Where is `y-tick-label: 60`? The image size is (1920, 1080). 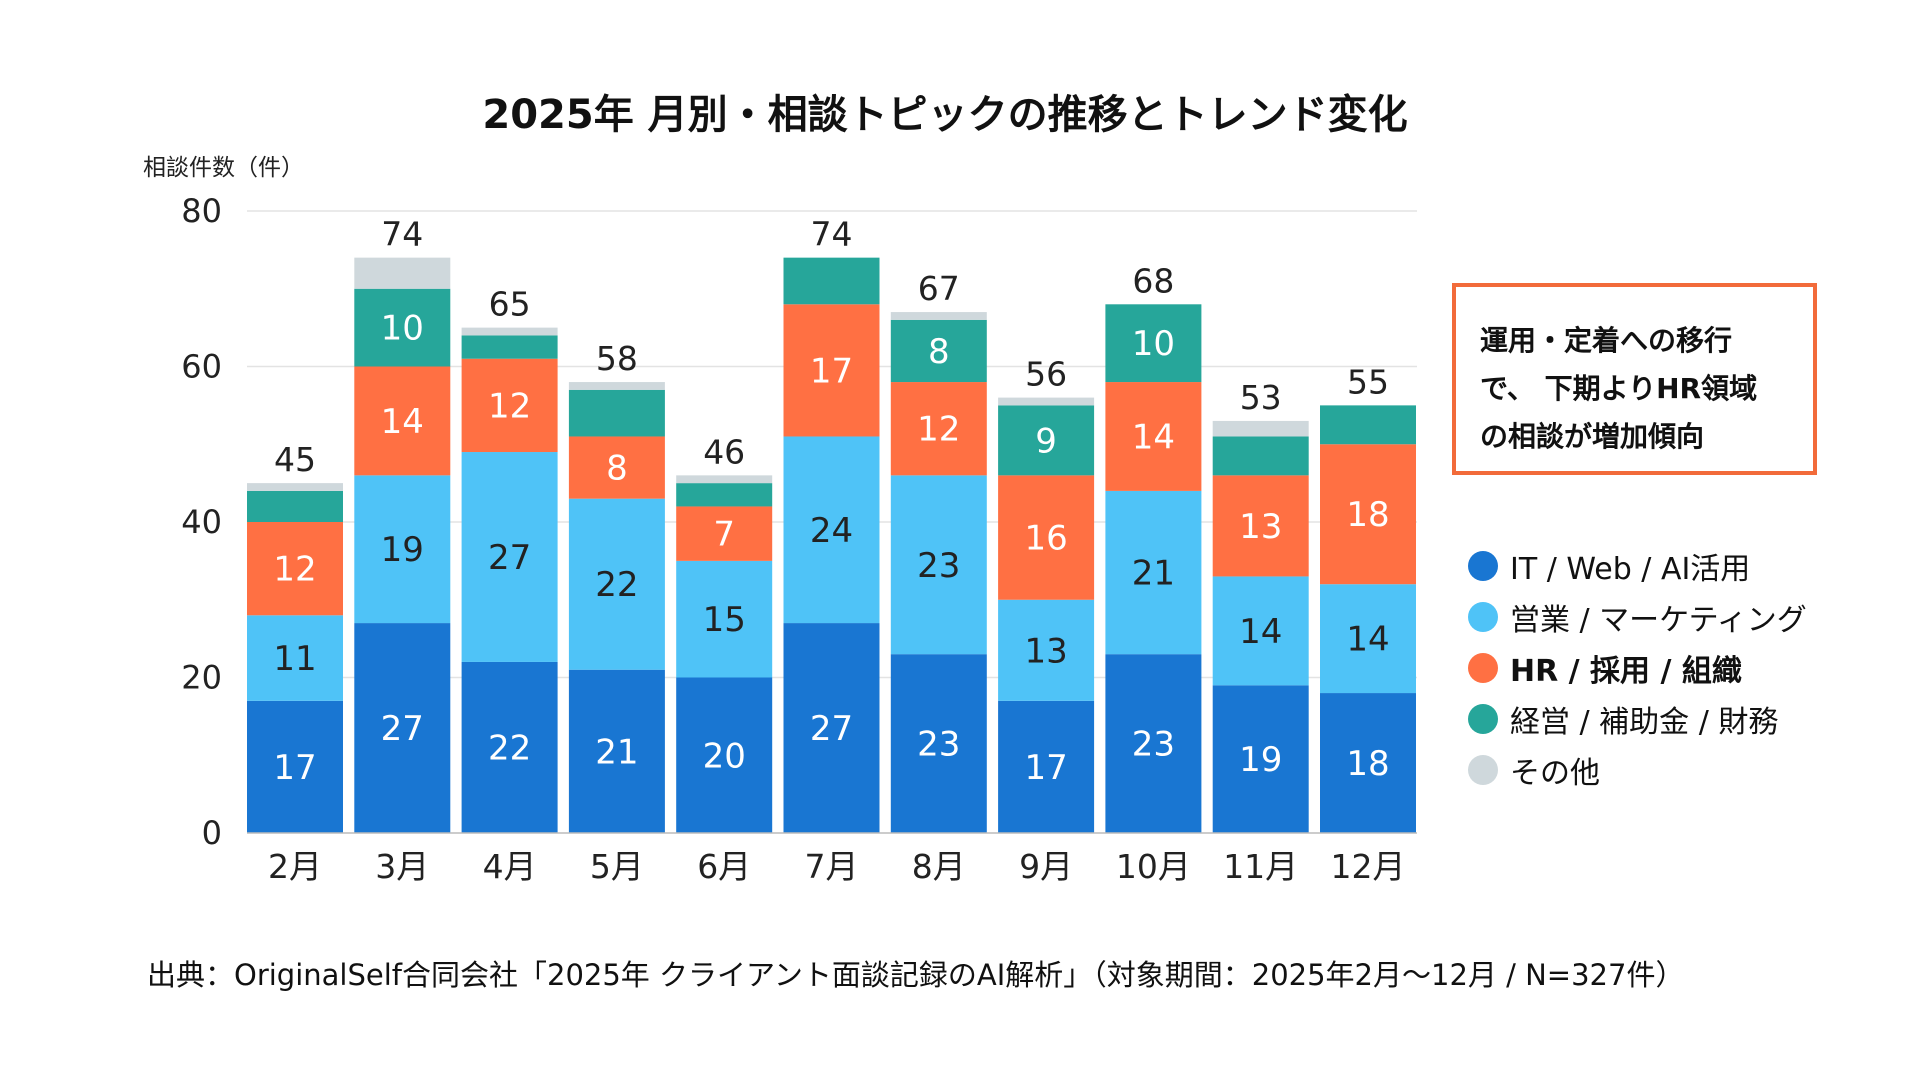 y-tick-label: 60 is located at coordinates (201, 367).